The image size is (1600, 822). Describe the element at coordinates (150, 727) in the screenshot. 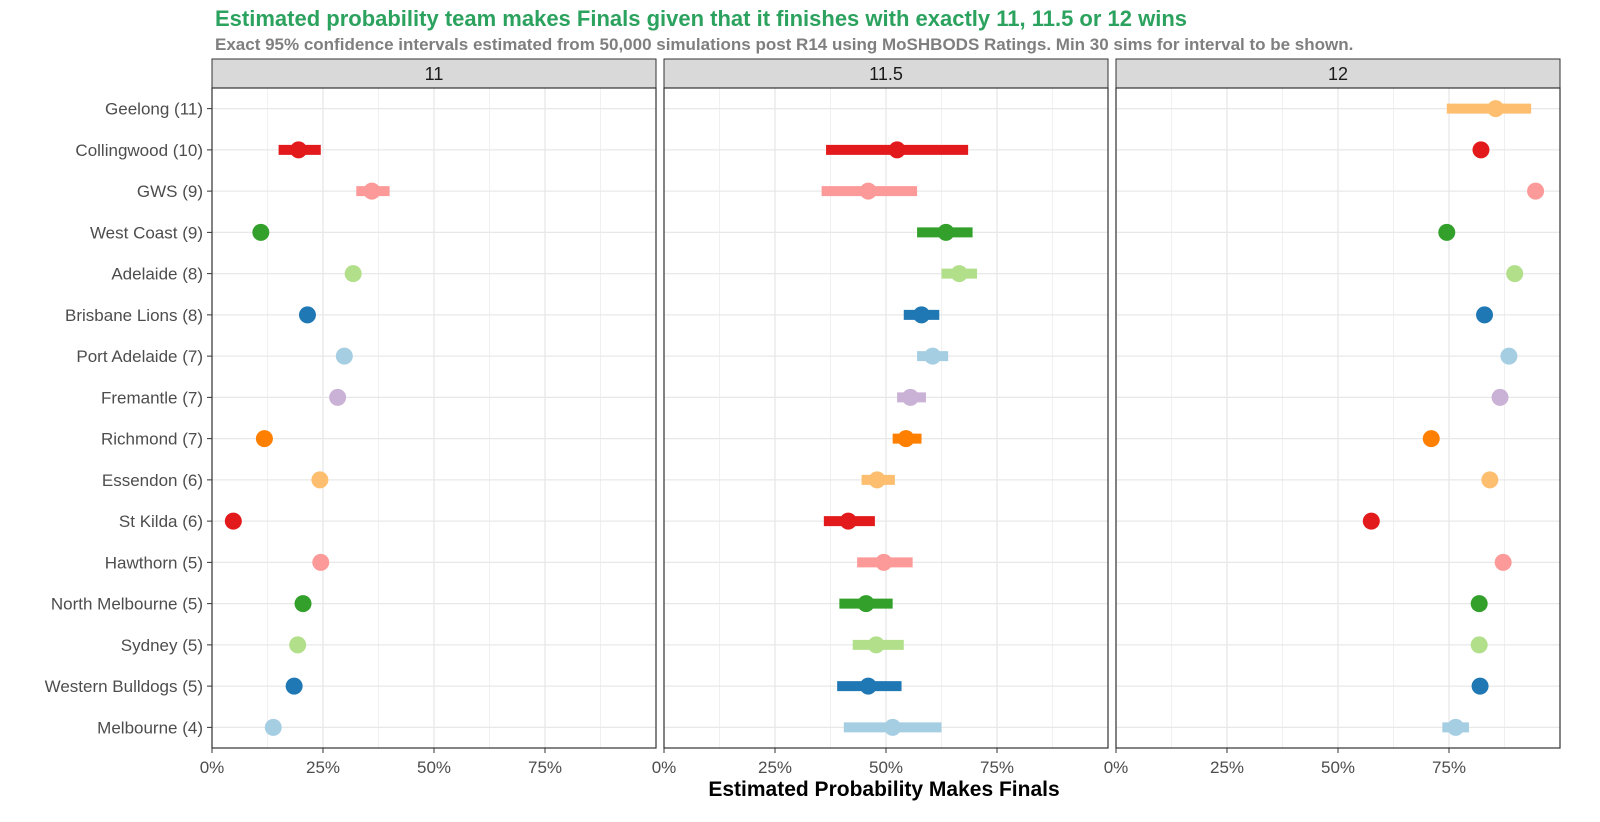

I see `y-tick-label: Melbourne (4)` at that location.